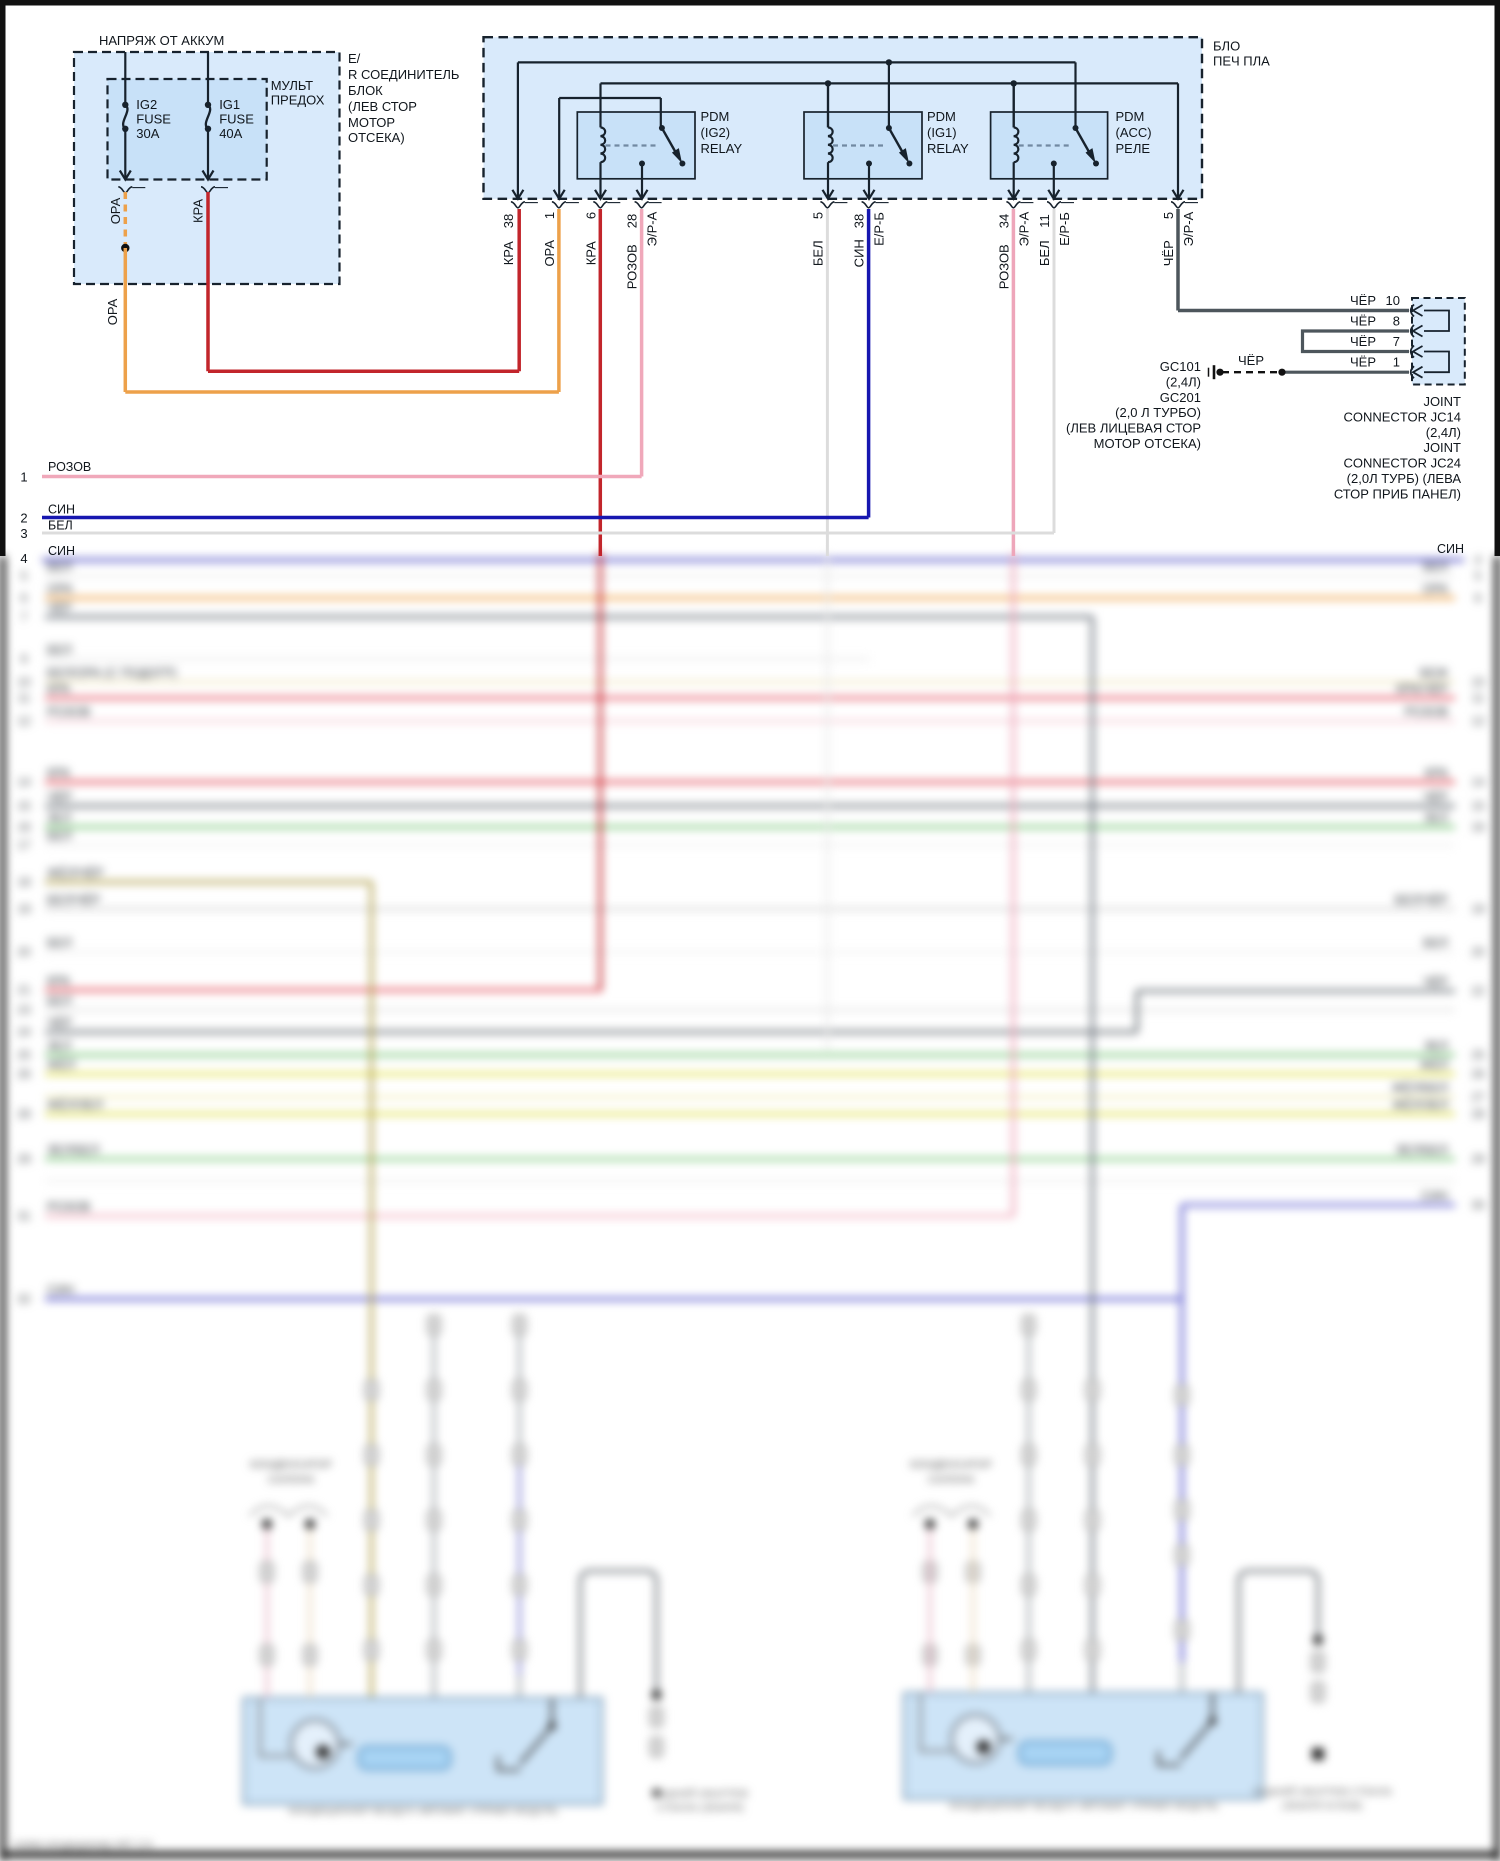 This screenshot has height=1861, width=1500. Describe the element at coordinates (1478, 806) in the screenshot. I see `svg-text: 15` at that location.